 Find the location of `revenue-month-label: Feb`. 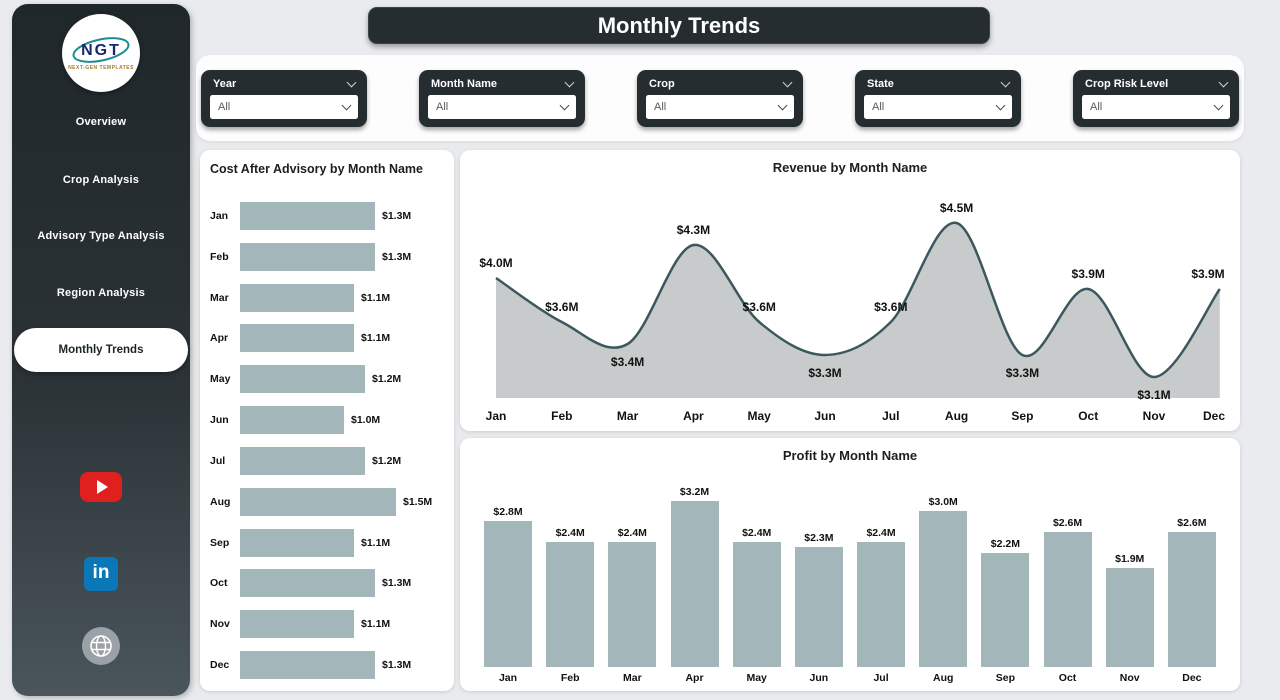

revenue-month-label: Feb is located at coordinates (561, 416).